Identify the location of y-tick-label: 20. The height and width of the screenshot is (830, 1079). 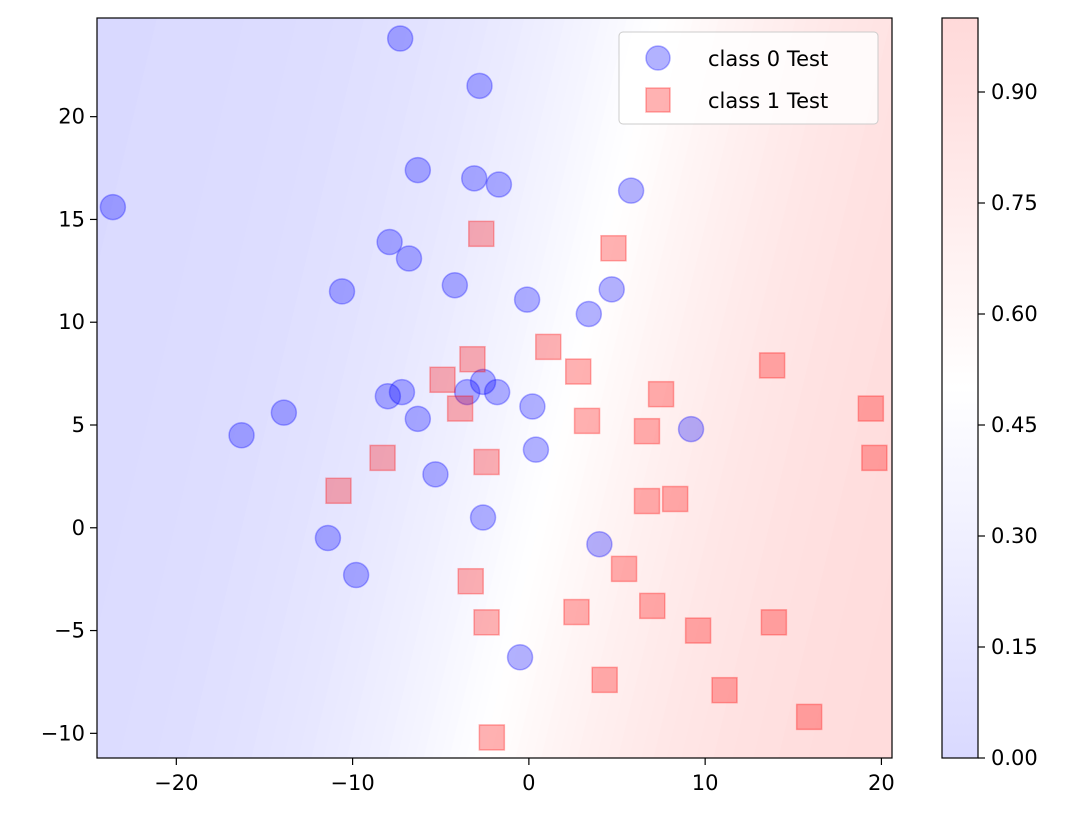
(71, 117).